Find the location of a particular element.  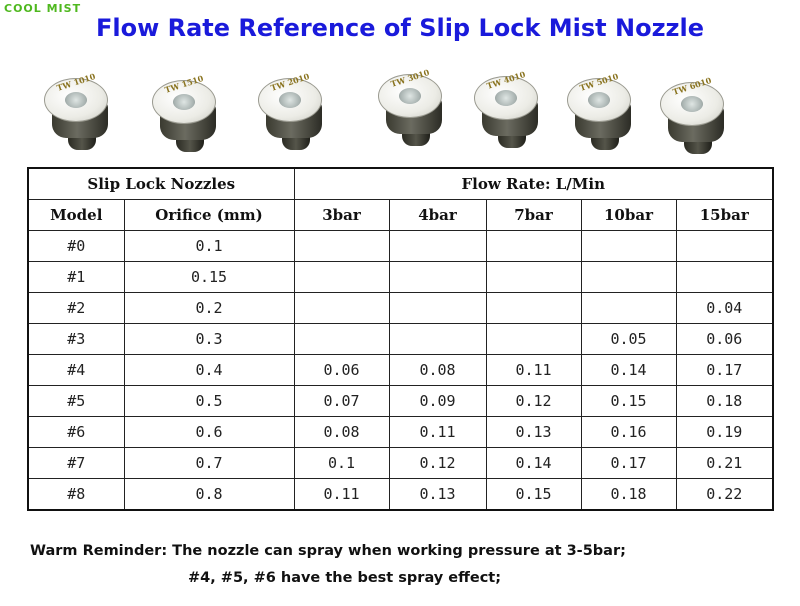

nozzle-image: TW 6010 is located at coordinates (694, 116).